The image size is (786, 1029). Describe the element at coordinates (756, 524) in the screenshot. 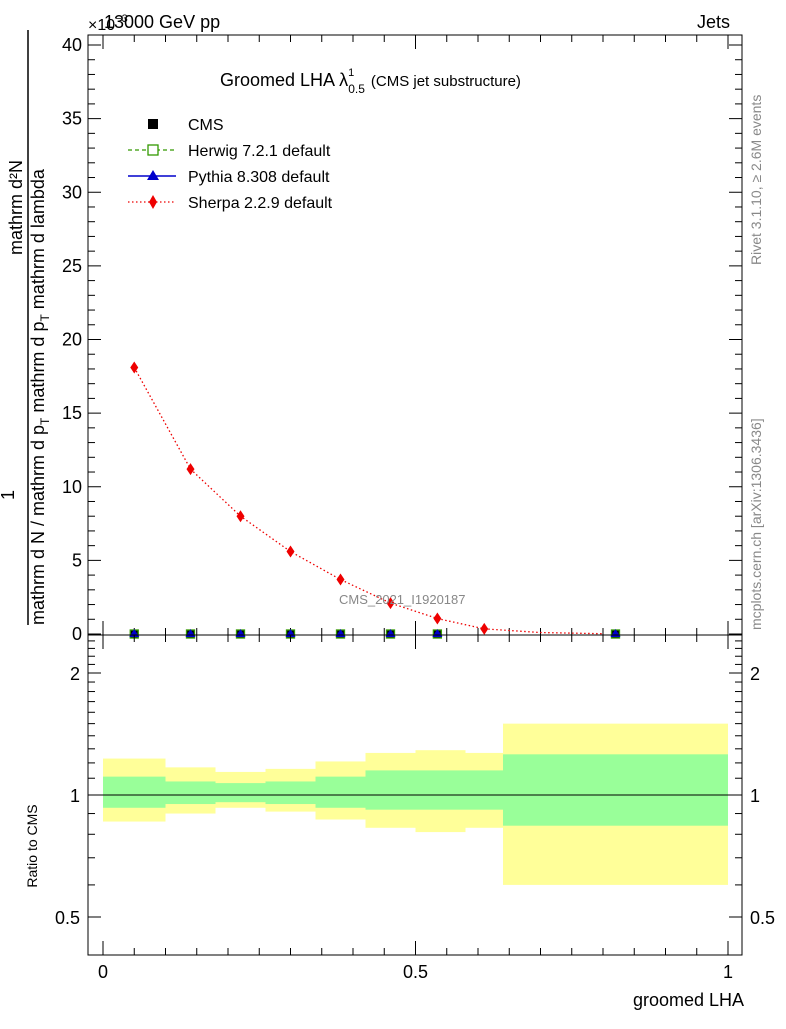

I see `mcplots-label: mcplots.cern.ch [arXiv:1306.3436]` at that location.